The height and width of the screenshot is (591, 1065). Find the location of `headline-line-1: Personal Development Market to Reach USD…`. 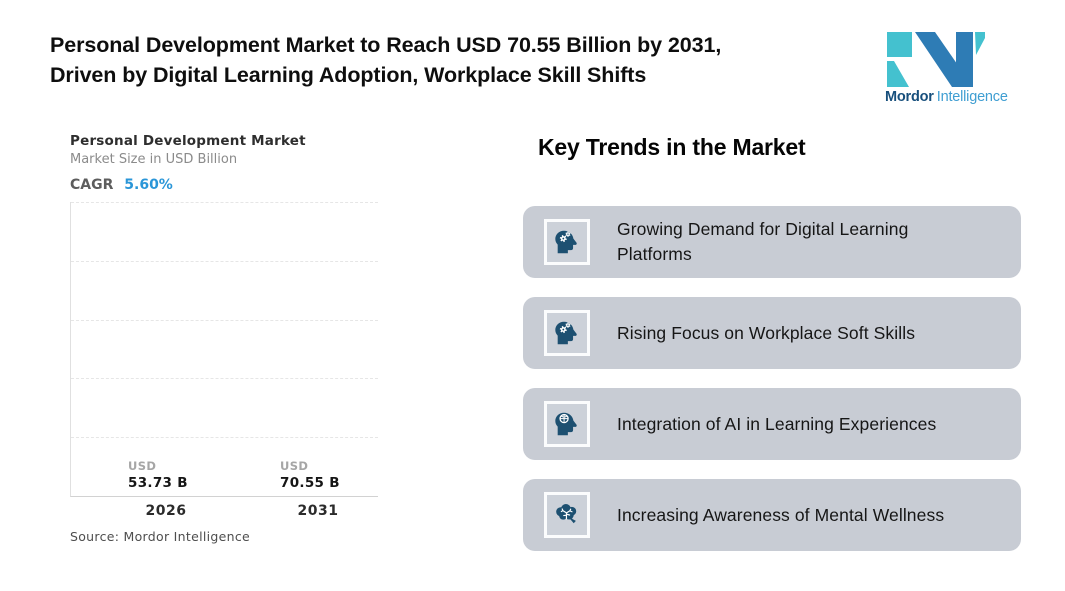

headline-line-1: Personal Development Market to Reach USD… is located at coordinates (386, 45).